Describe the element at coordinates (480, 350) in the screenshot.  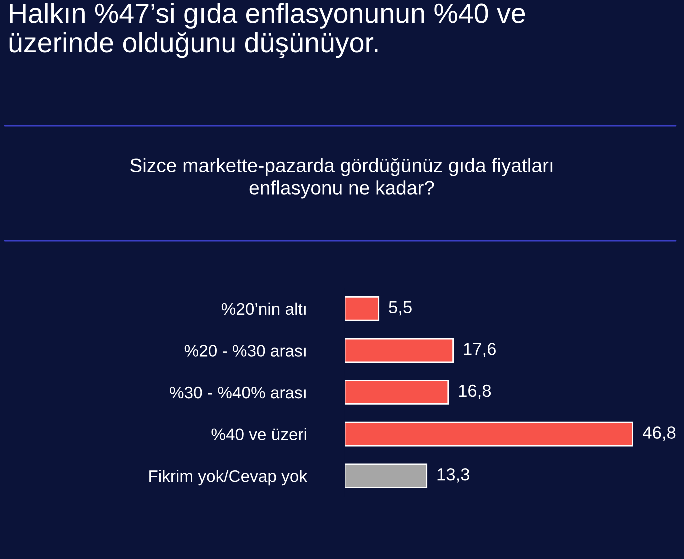
I see `data-label: 17,6` at that location.